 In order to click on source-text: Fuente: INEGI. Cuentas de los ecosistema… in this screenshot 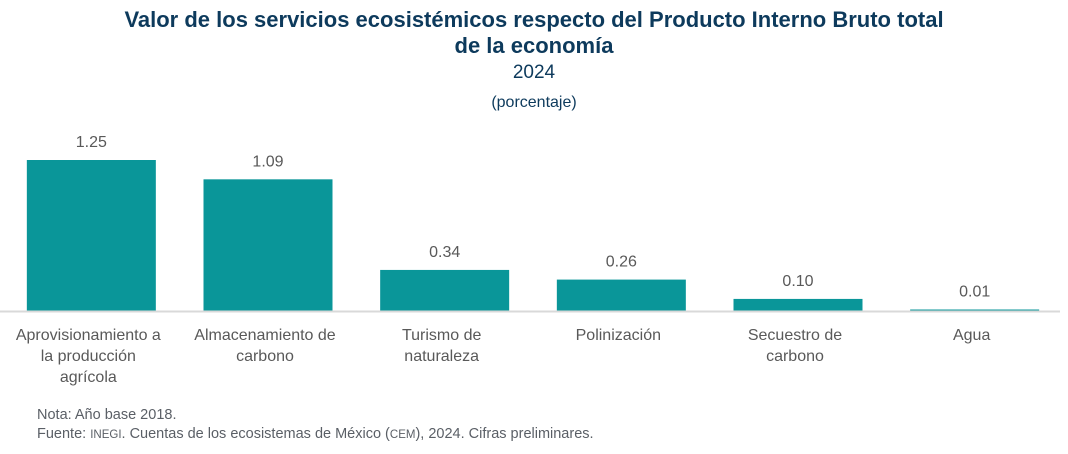, I will do `click(315, 434)`.